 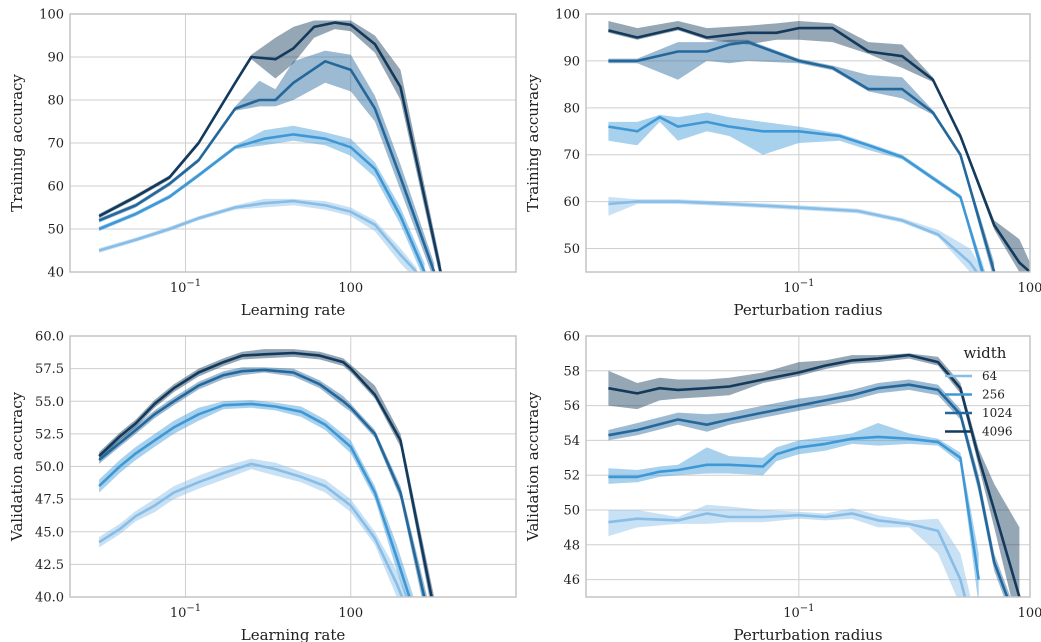 What do you see at coordinates (997, 413) in the screenshot?
I see `legend-label-1024: 1024` at bounding box center [997, 413].